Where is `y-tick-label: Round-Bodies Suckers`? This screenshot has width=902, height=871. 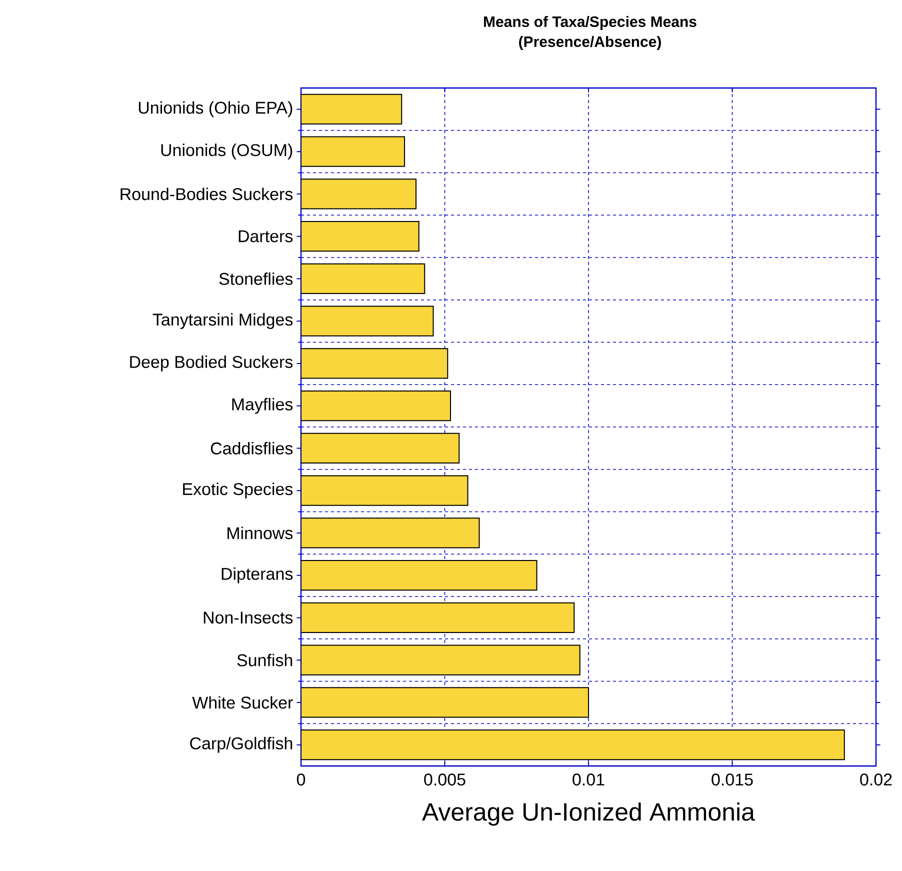 y-tick-label: Round-Bodies Suckers is located at coordinates (206, 194).